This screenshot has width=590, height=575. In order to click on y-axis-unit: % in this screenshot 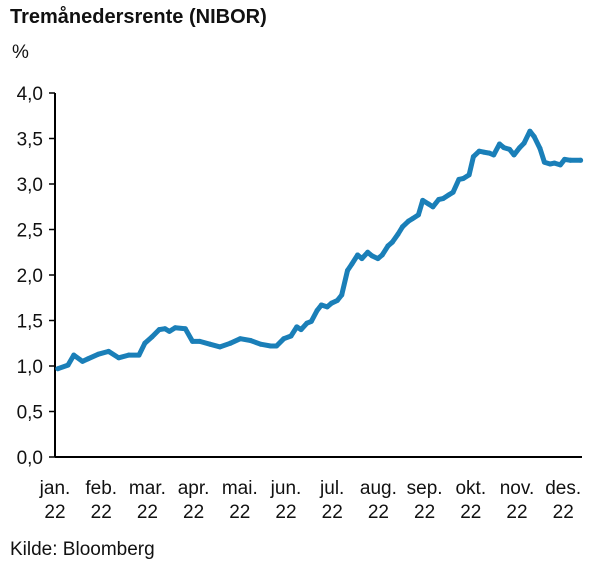, I will do `click(20, 52)`.